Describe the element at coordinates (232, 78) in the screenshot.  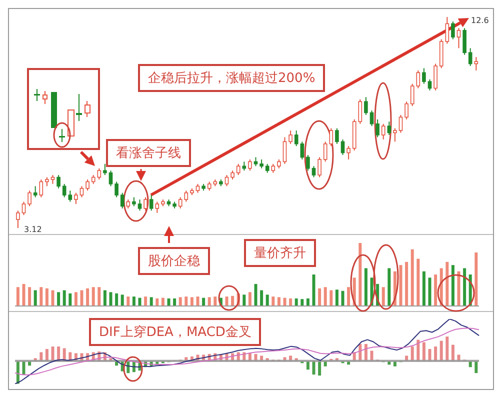
I see `annotation: 企稳后拉升，涨幅超过200%` at that location.